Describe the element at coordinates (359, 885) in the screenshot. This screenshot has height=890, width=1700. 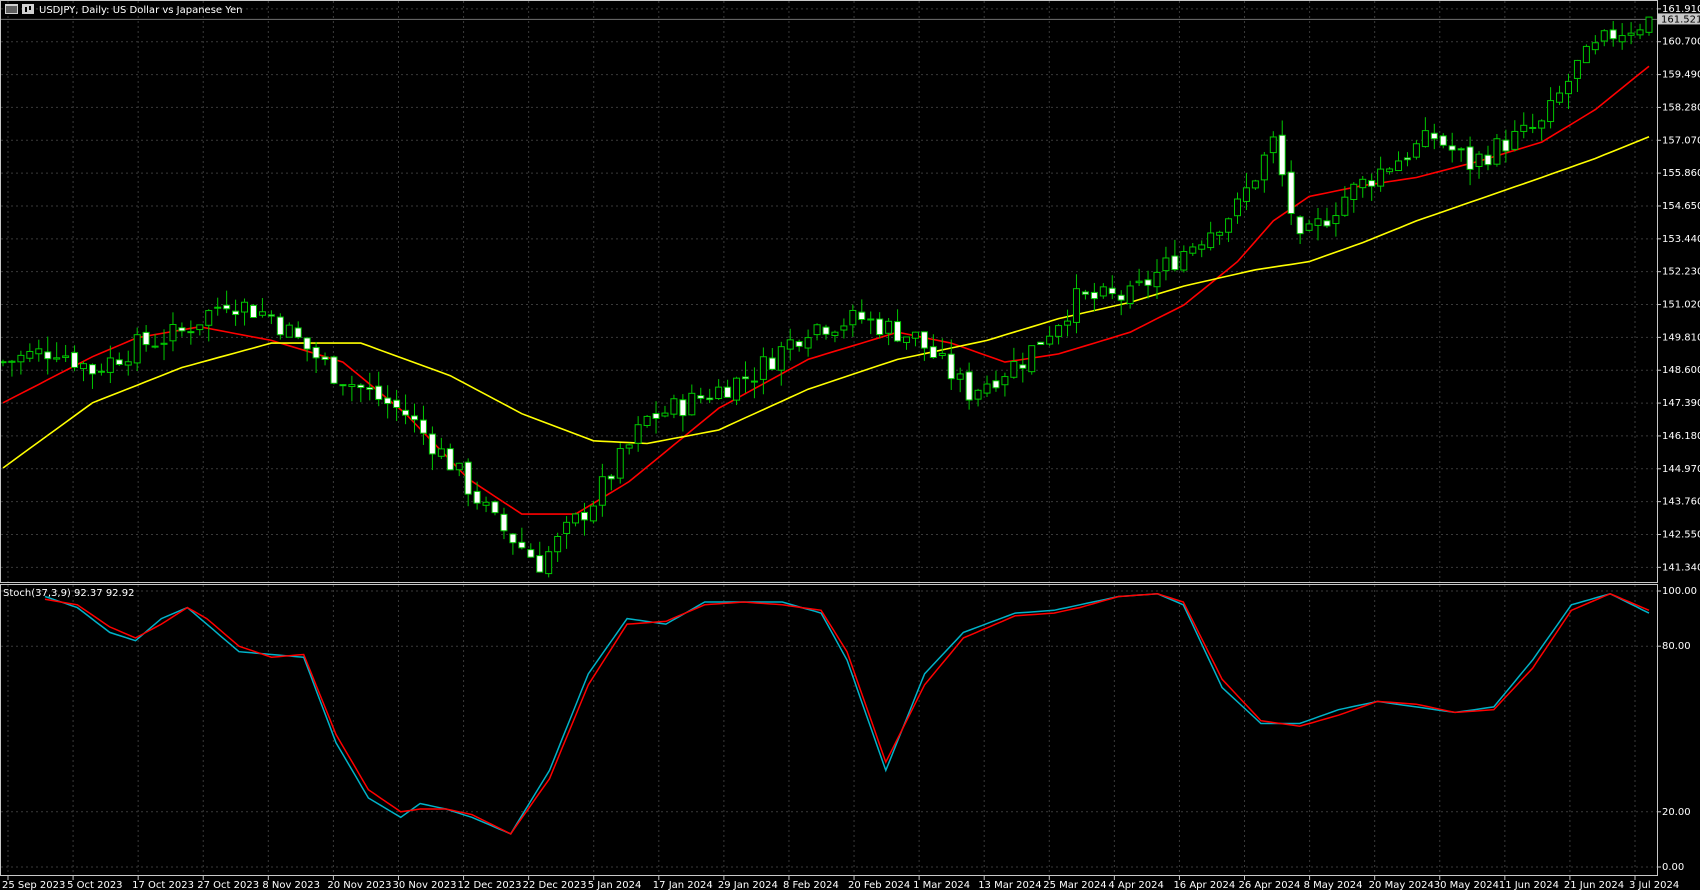
I see `time-tick-label: 20 Nov 2023` at that location.